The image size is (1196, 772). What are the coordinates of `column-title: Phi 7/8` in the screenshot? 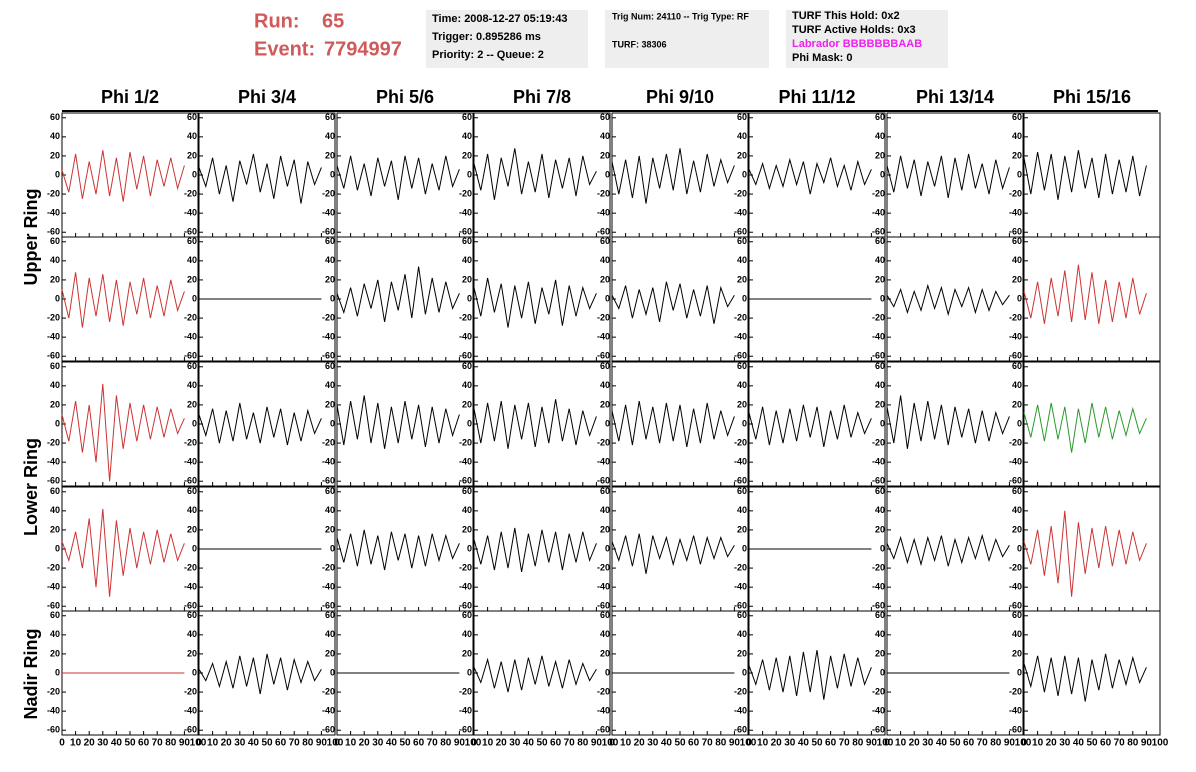 It's located at (542, 97).